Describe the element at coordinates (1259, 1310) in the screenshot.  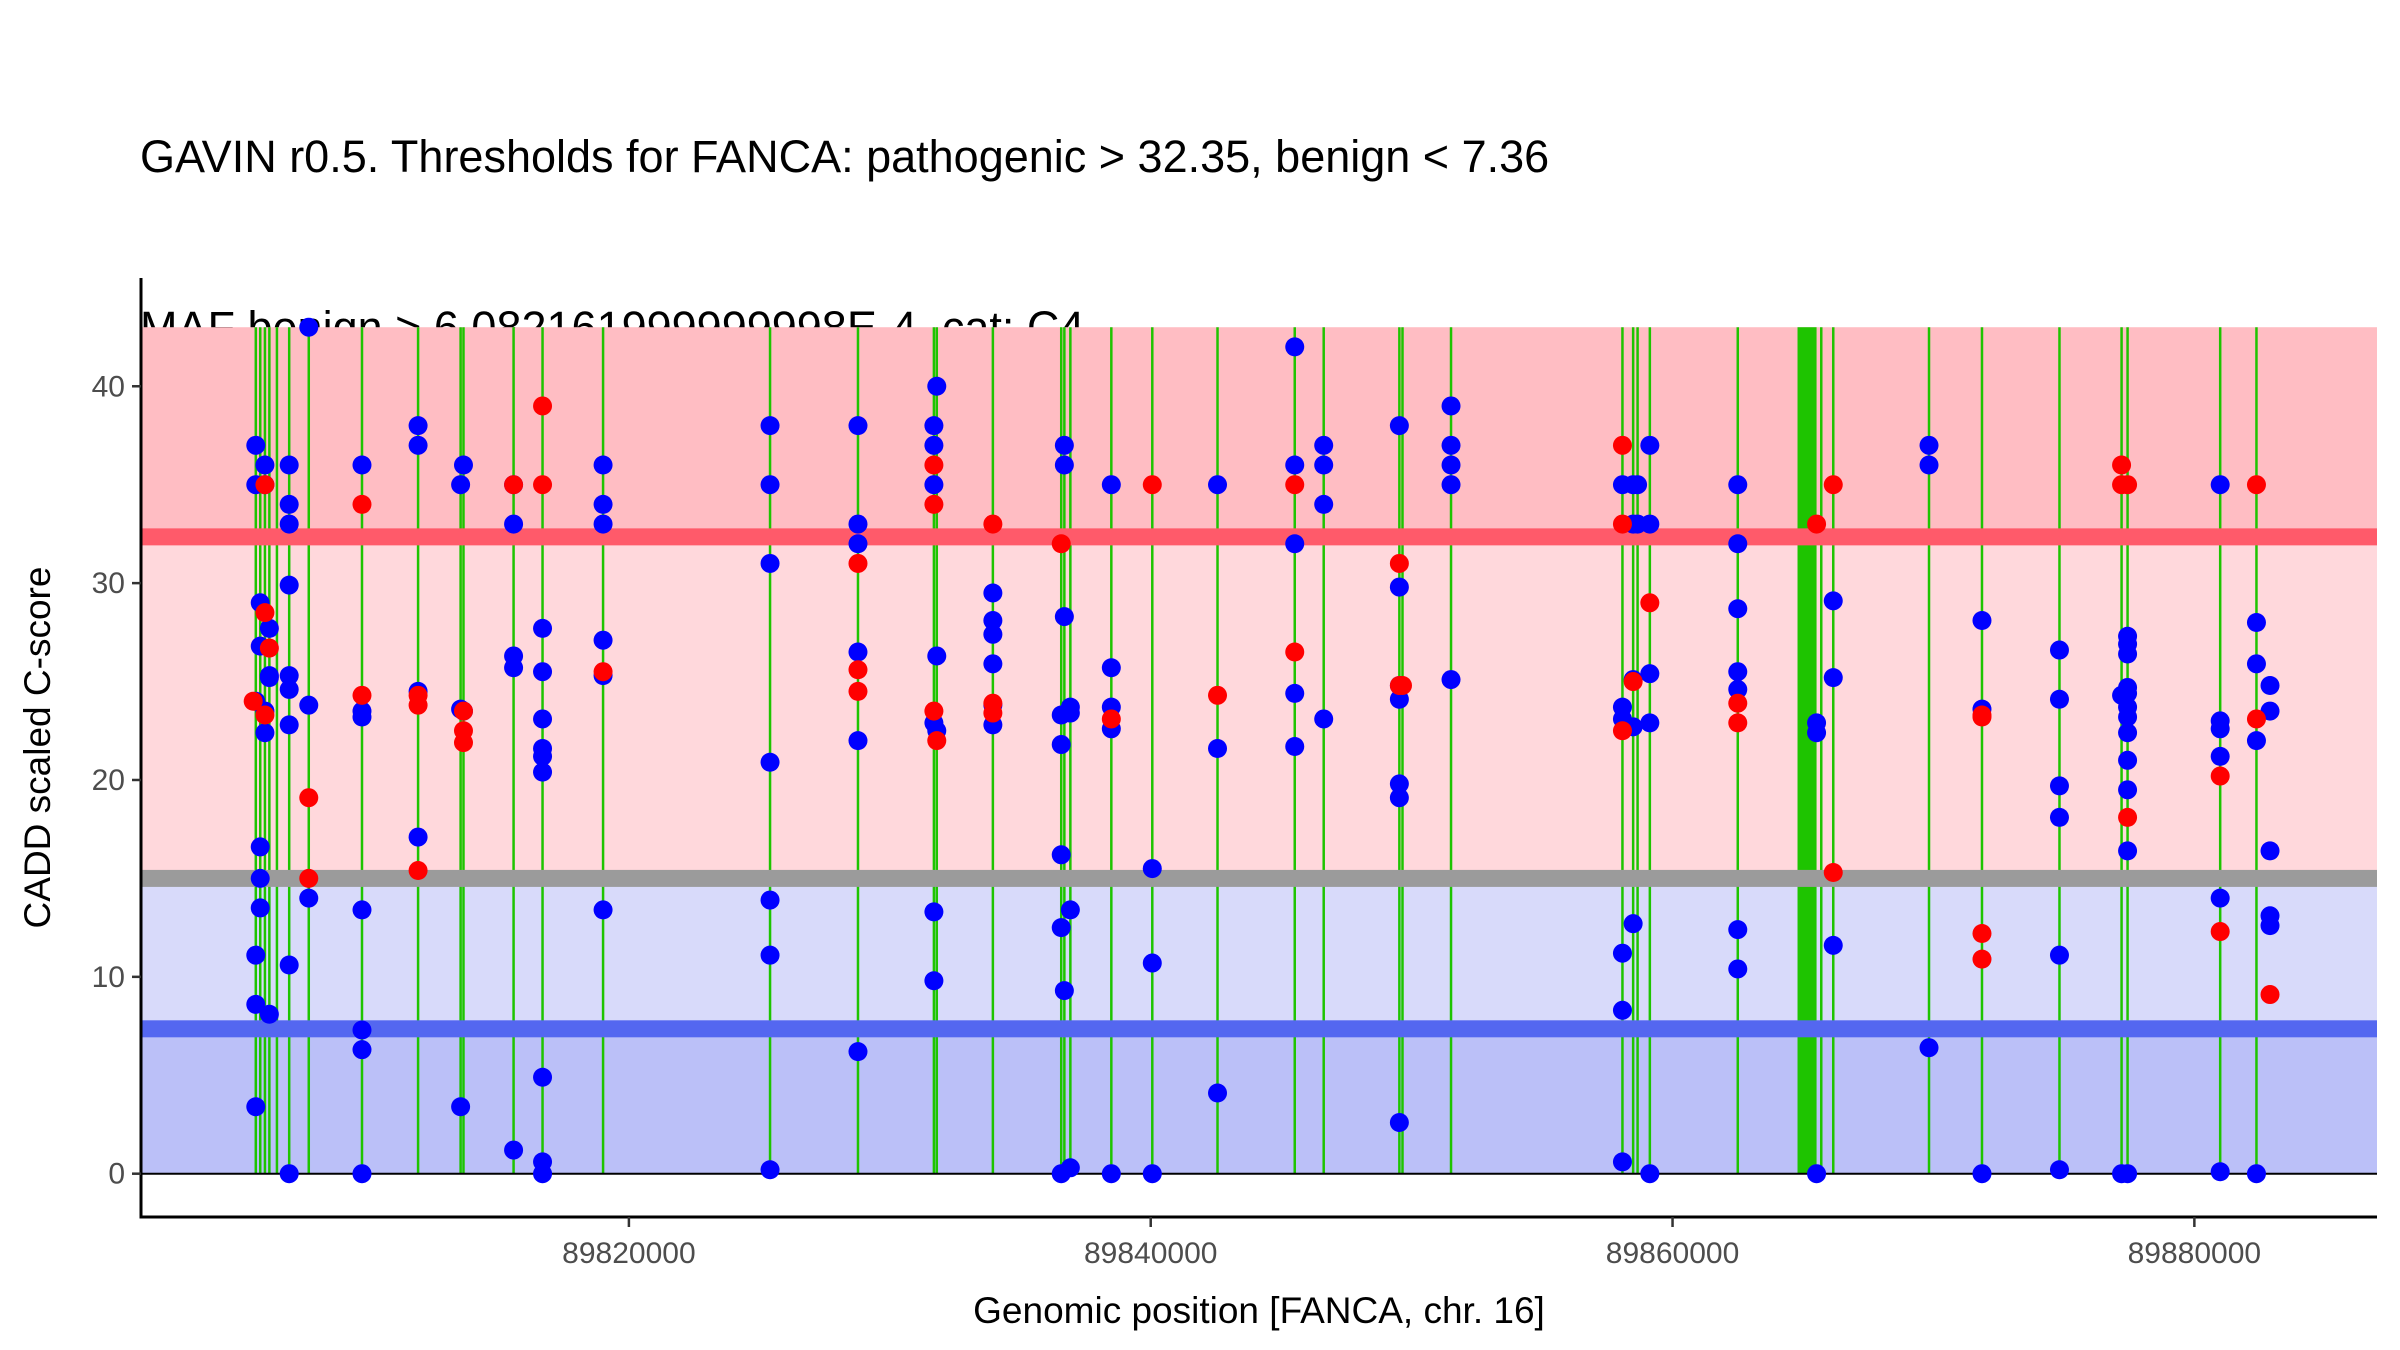
I see `x-axis-title: Genomic position [FANCA, chr. 16]` at that location.